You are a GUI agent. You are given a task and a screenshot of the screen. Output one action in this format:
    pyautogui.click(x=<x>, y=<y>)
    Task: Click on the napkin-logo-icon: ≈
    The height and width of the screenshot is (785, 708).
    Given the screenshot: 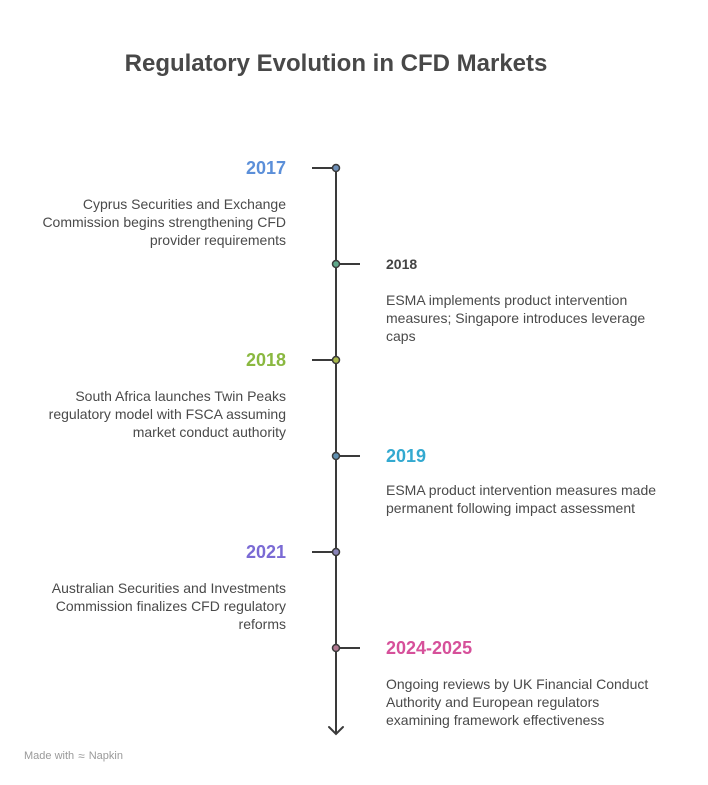 What is the action you would take?
    pyautogui.click(x=81, y=756)
    